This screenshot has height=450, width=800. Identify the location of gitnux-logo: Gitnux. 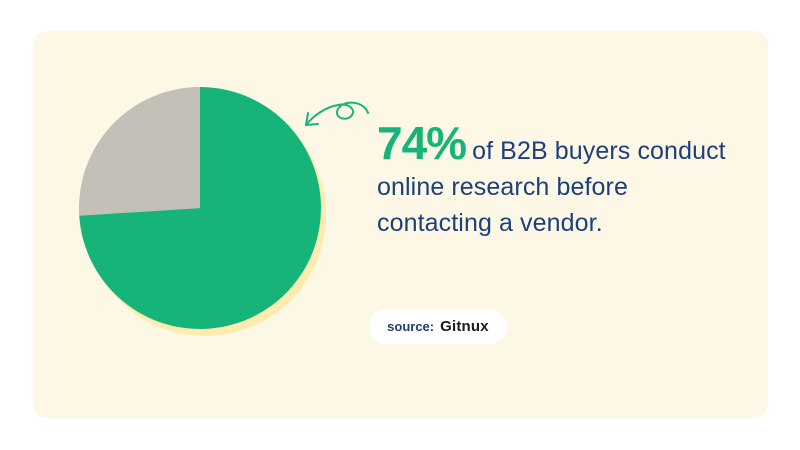
(464, 326).